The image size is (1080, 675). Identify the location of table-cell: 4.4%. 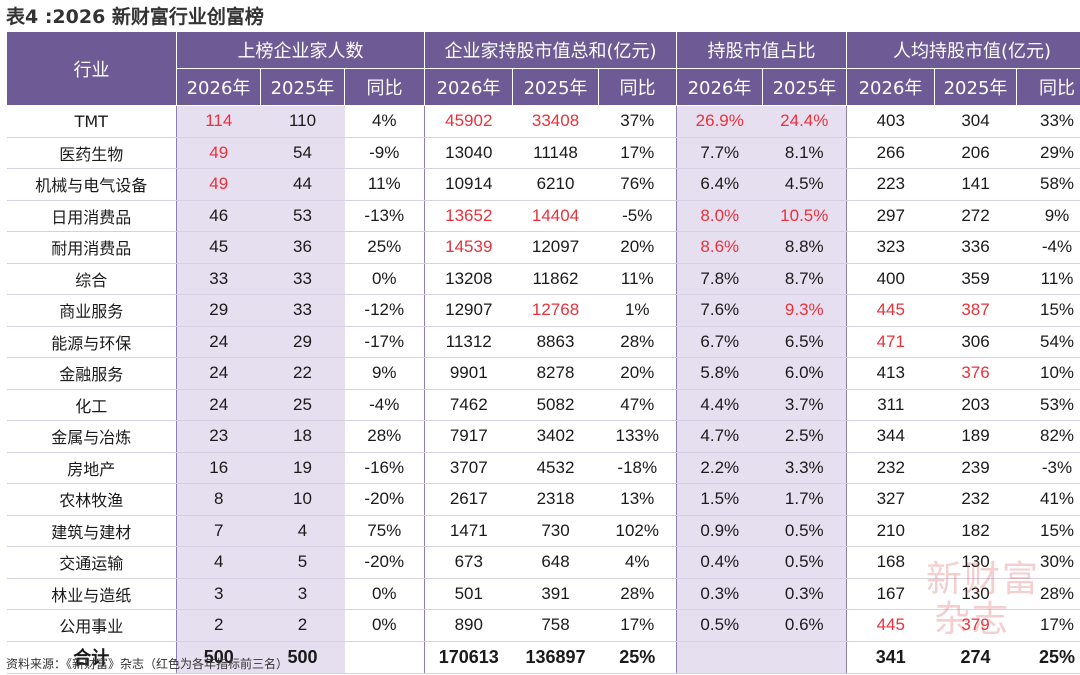
(719, 405).